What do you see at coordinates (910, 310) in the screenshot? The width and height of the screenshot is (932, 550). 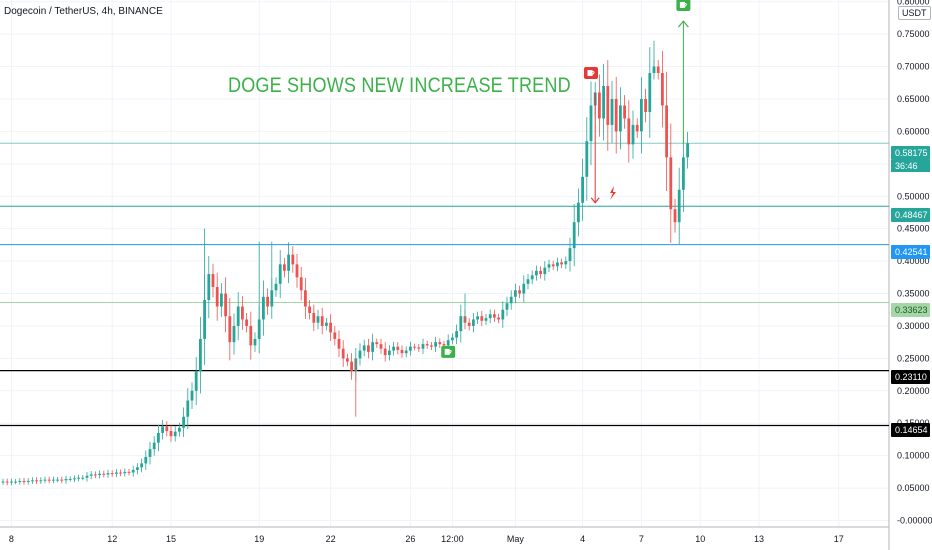 I see `level-tag-3: 0.33623` at bounding box center [910, 310].